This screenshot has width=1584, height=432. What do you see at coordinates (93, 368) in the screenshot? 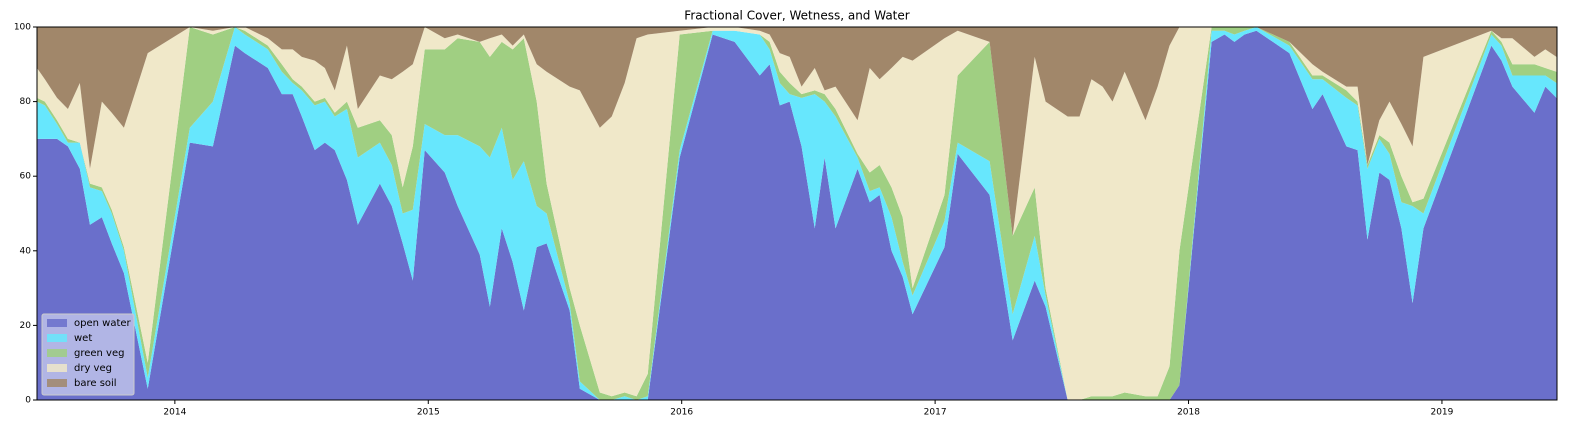
I see `legend-label: dry veg` at bounding box center [93, 368].